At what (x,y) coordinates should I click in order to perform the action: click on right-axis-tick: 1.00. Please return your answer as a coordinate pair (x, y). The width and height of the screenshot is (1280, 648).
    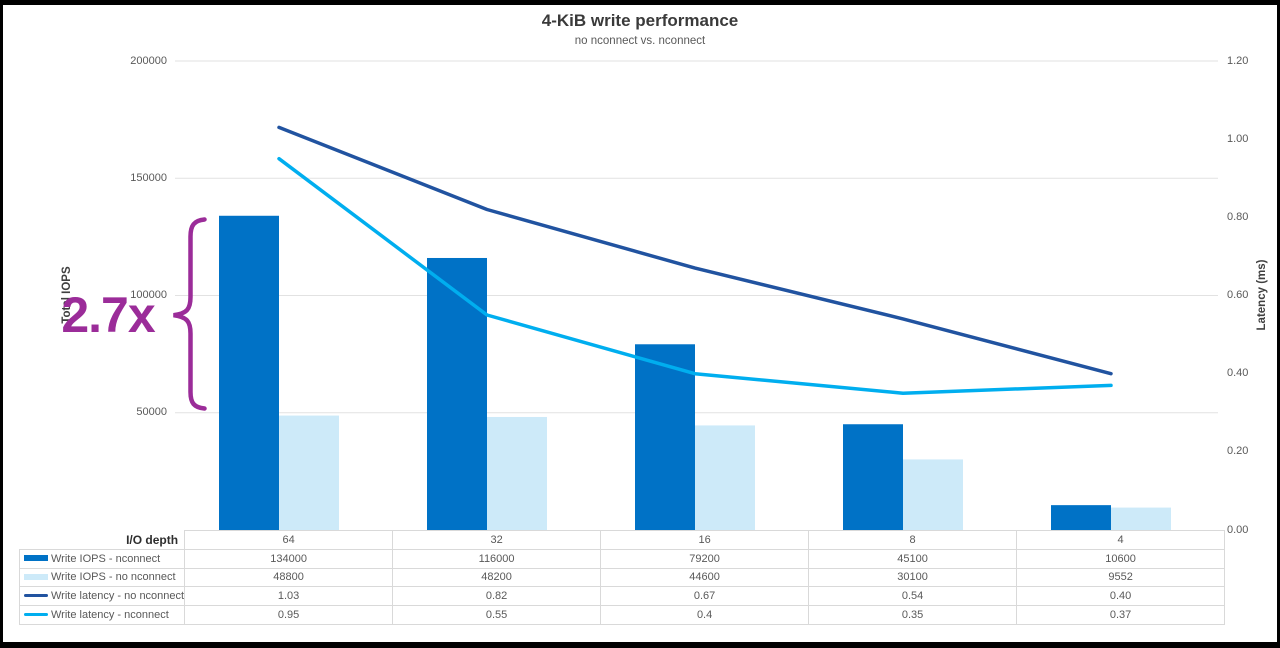
    Looking at the image, I should click on (1238, 138).